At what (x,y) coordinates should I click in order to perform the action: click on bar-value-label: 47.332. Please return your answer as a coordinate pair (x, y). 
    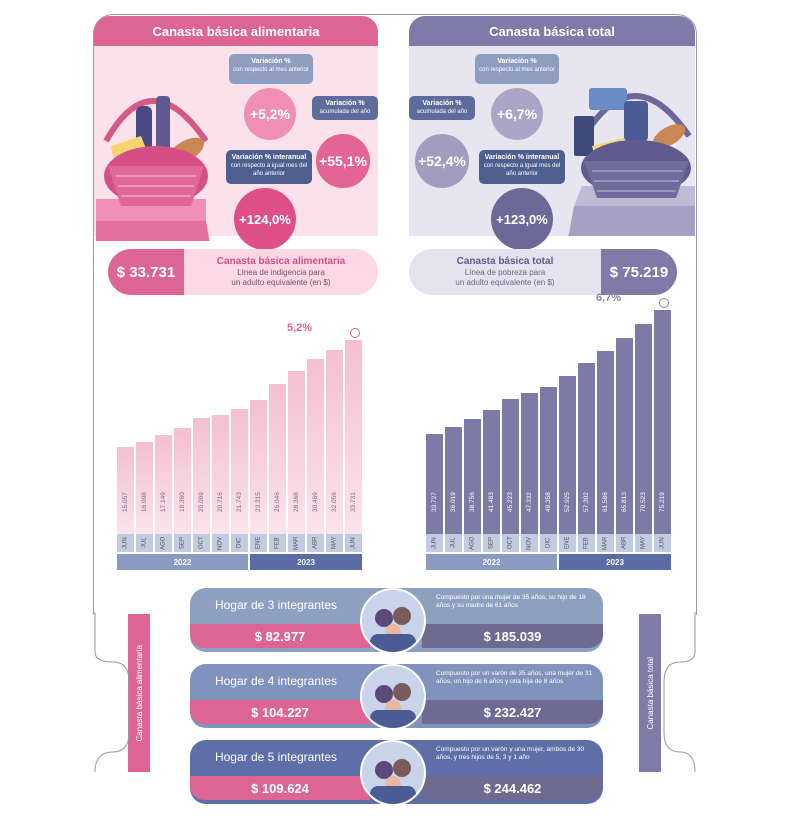
    Looking at the image, I should click on (529, 502).